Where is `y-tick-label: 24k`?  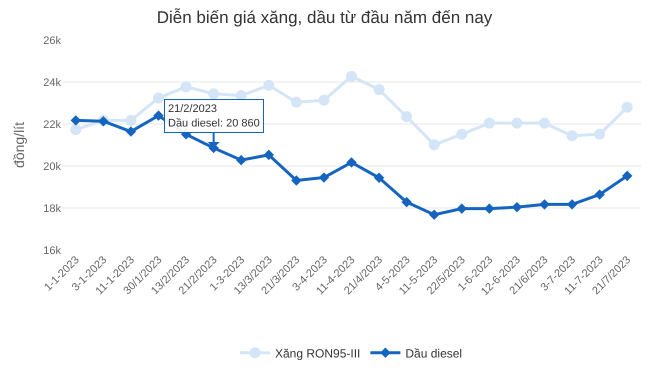 y-tick-label: 24k is located at coordinates (52, 82).